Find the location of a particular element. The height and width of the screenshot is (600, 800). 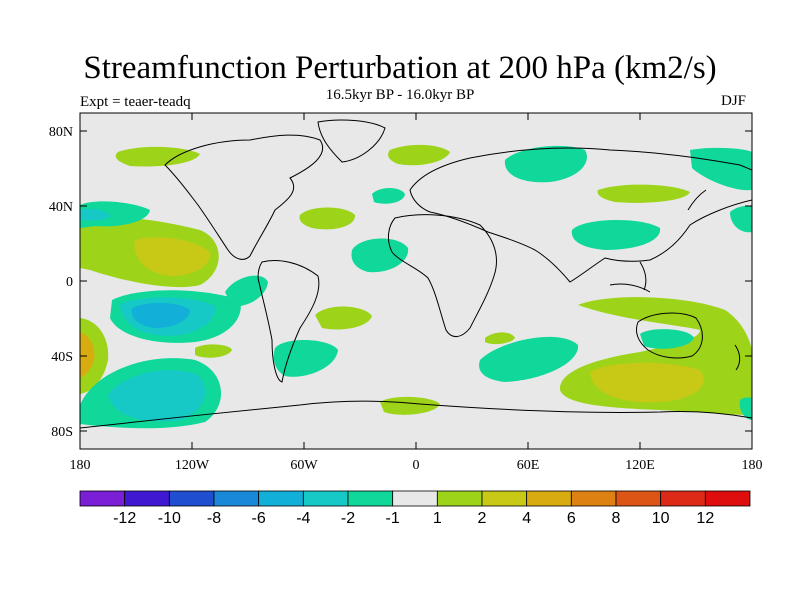

plot-subtitle: 16.5kyr BP - 16.0kyr BP is located at coordinates (400, 95).